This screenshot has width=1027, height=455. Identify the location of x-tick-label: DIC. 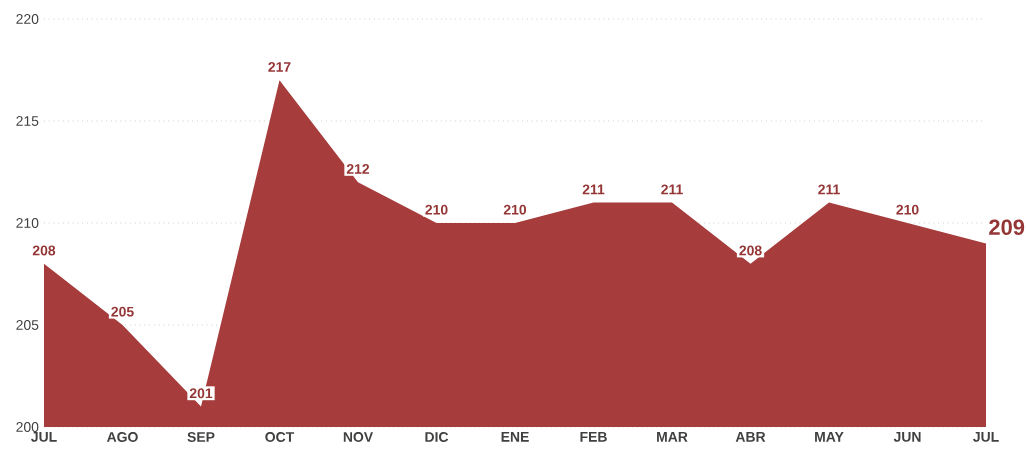
(437, 437).